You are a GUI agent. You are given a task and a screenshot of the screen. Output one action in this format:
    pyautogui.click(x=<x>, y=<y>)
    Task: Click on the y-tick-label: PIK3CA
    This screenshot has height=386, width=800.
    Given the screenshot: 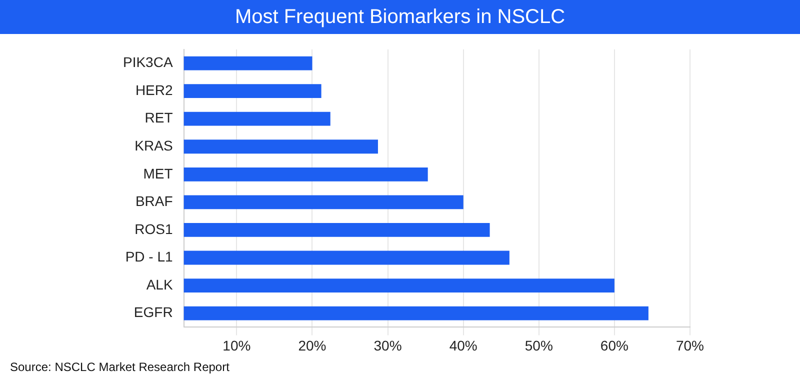 What is the action you would take?
    pyautogui.click(x=148, y=62)
    